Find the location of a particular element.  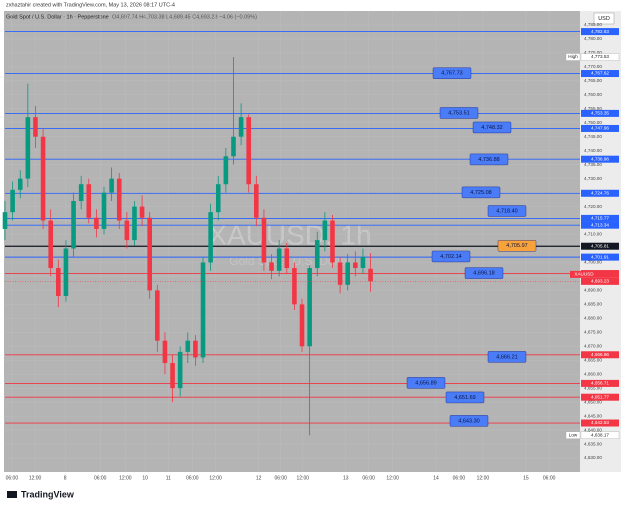

callout-label: 4,666.21 is located at coordinates (506, 357).